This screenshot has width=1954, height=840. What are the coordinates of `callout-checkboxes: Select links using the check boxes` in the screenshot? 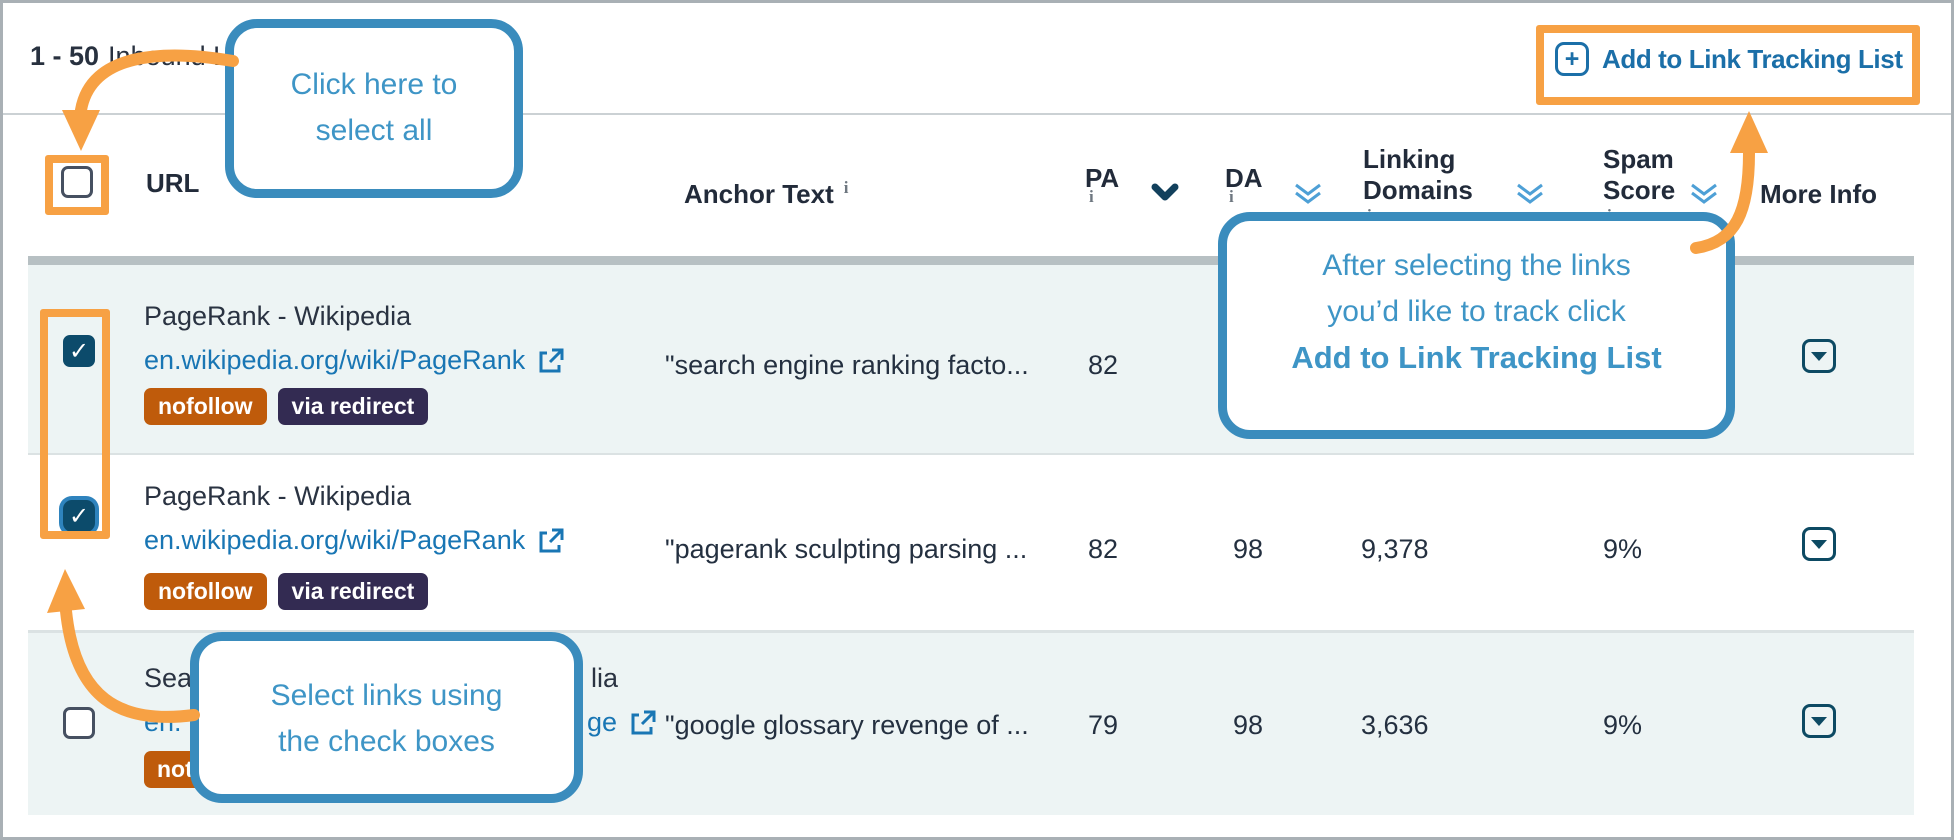 It's located at (386, 717).